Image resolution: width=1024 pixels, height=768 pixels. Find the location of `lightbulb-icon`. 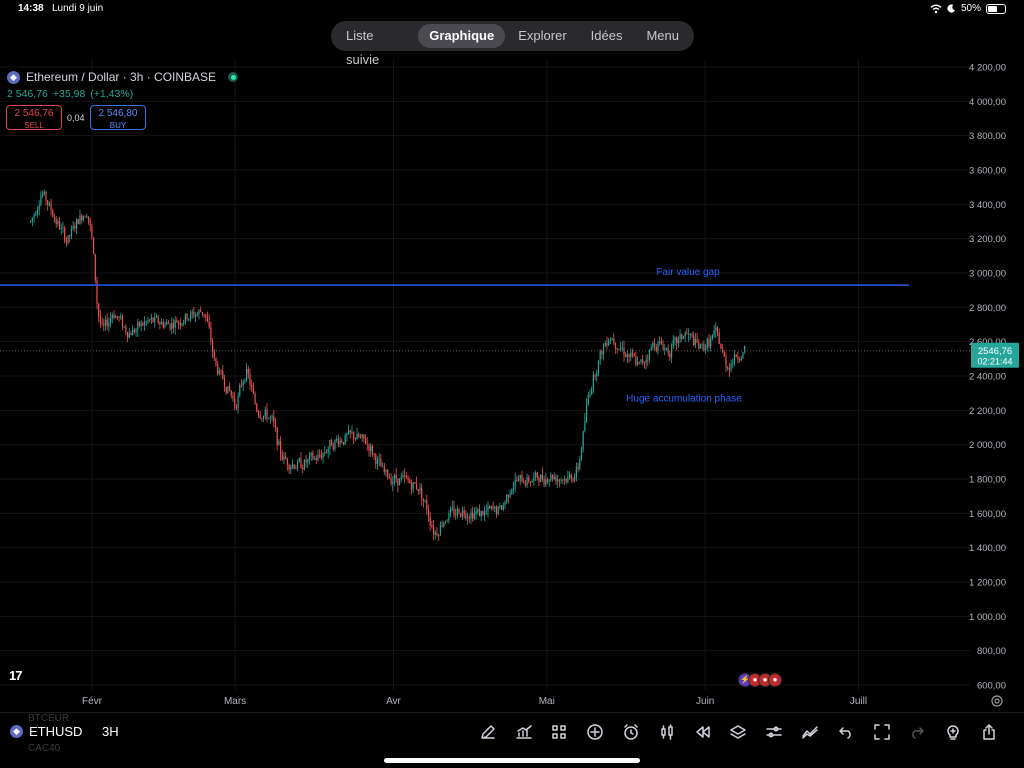

lightbulb-icon is located at coordinates (953, 732).